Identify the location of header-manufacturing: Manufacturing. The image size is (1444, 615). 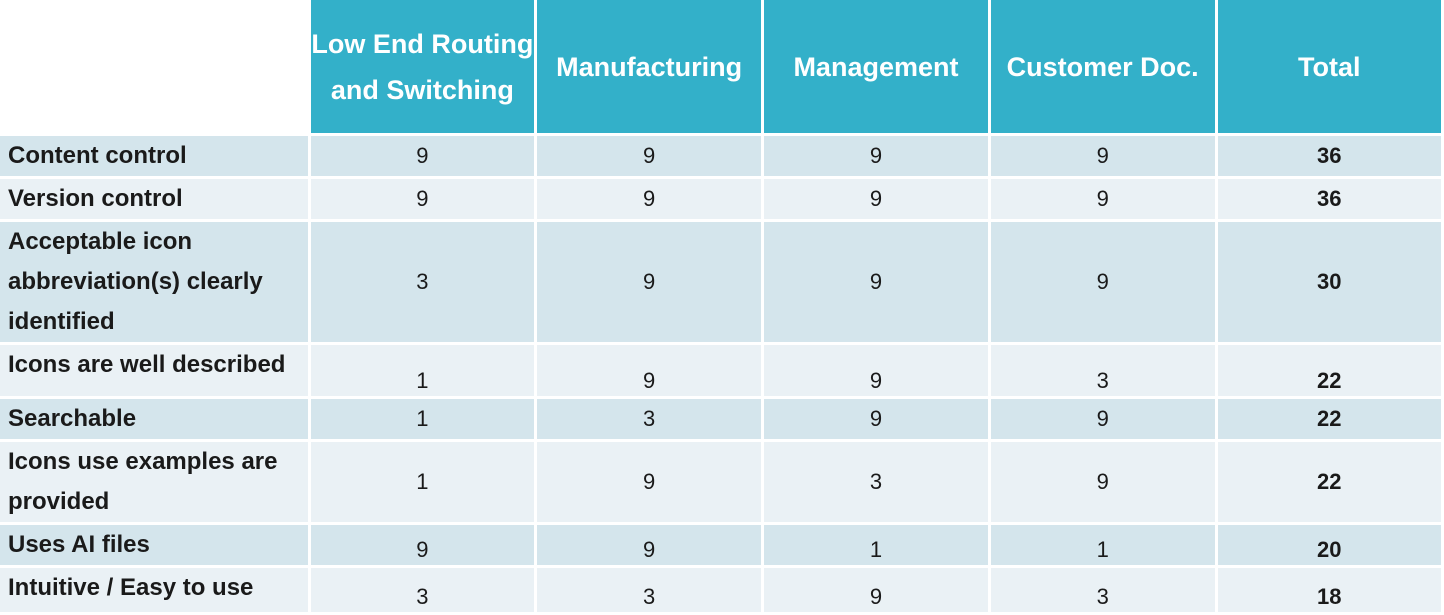
(649, 66).